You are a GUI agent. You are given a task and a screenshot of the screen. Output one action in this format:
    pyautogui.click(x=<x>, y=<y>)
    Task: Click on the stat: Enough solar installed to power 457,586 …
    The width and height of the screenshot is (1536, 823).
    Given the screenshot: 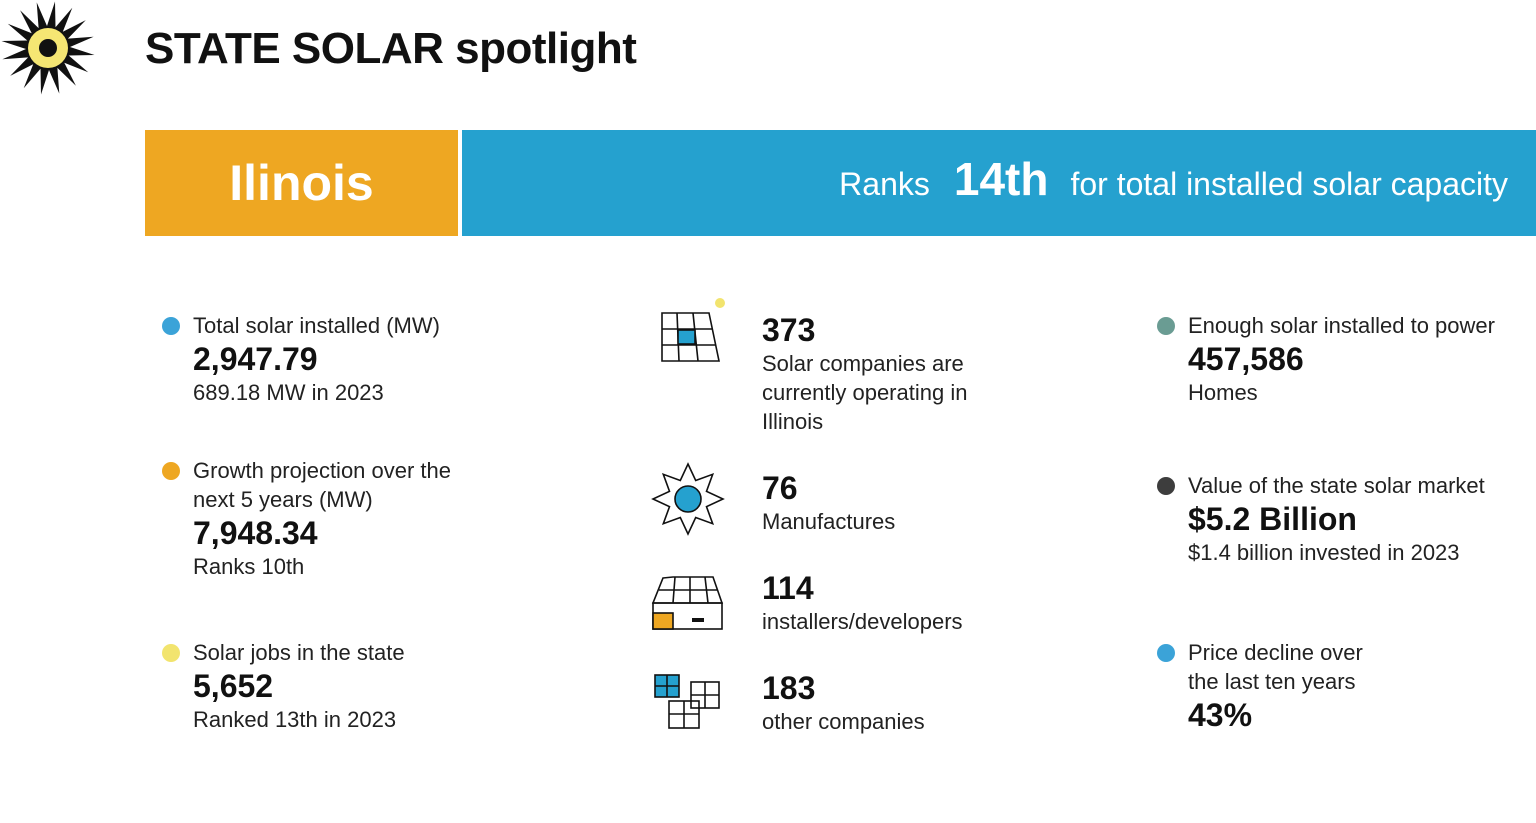 What is the action you would take?
    pyautogui.click(x=1345, y=359)
    